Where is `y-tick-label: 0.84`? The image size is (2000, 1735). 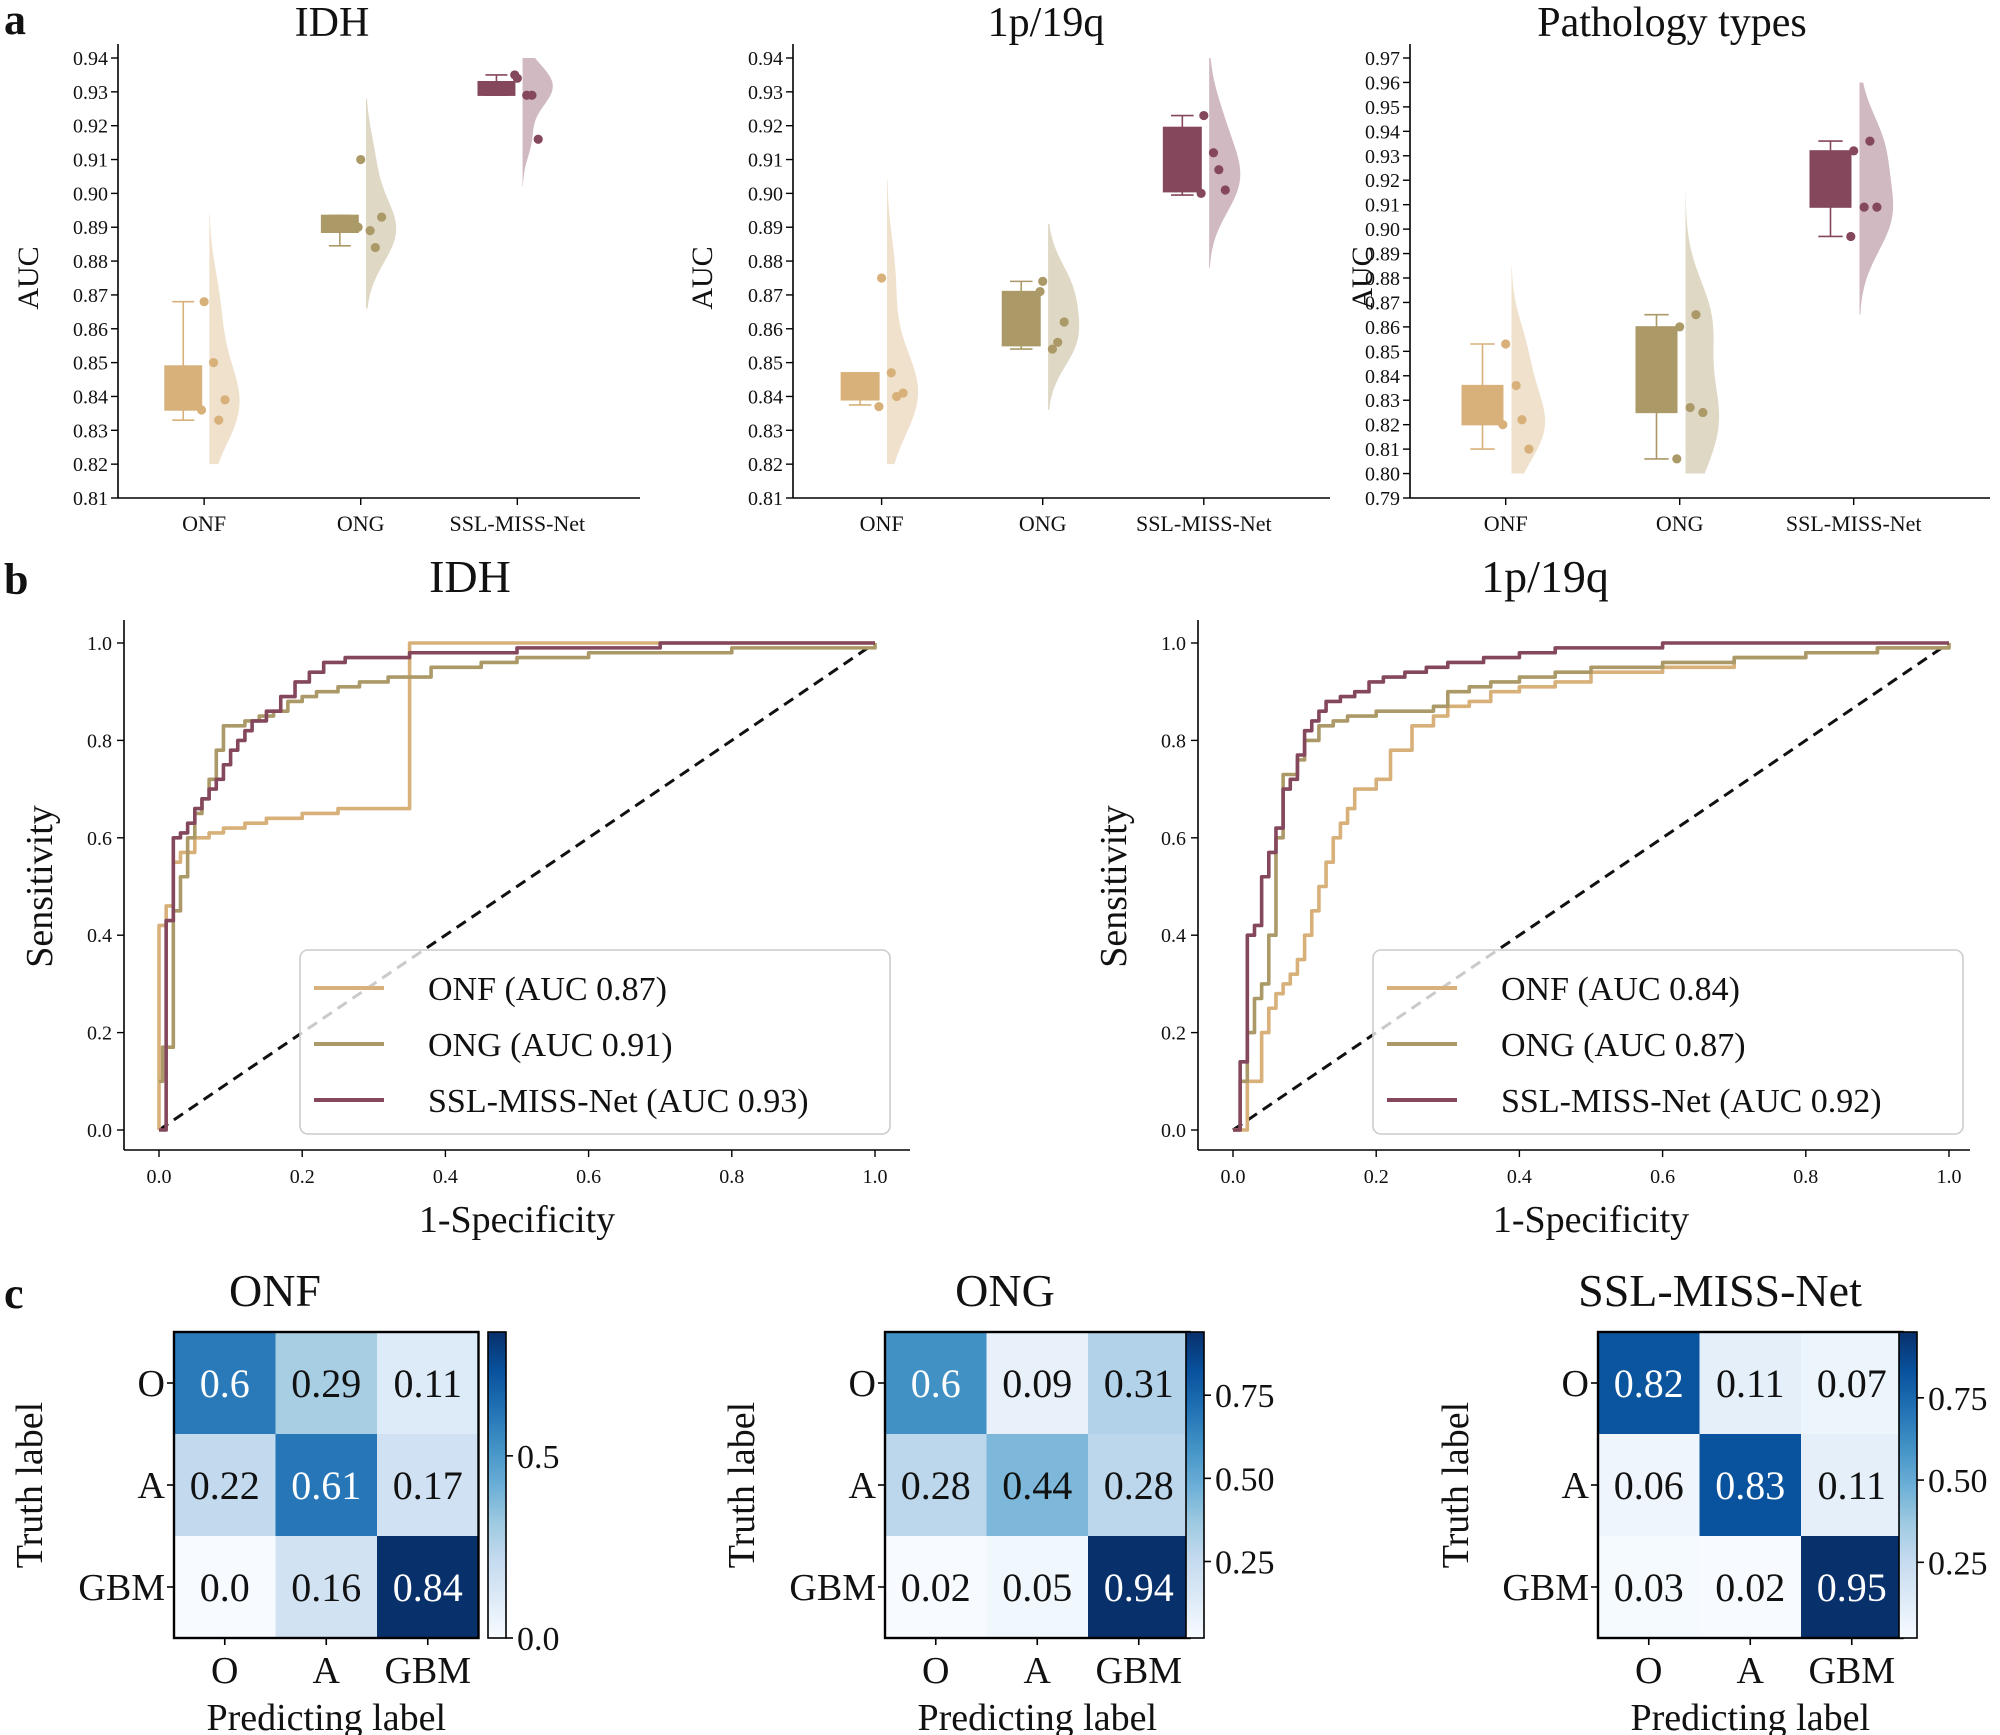 y-tick-label: 0.84 is located at coordinates (1382, 377).